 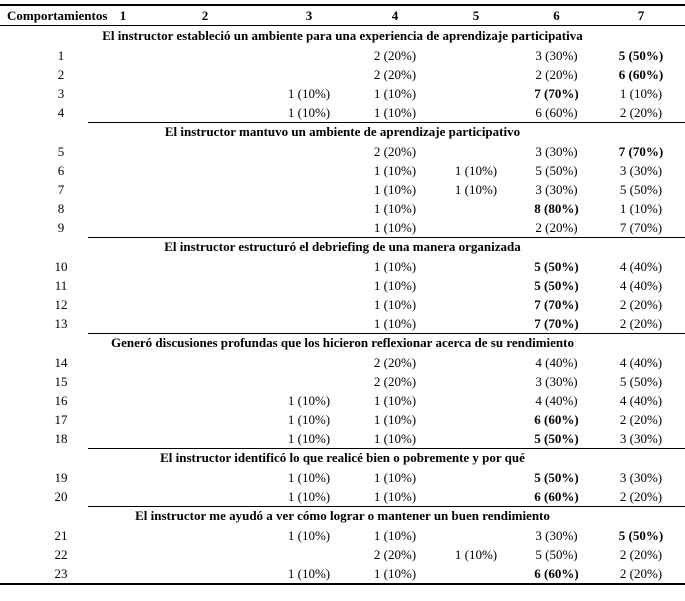 I want to click on behavior-row: 17 1 (10%) 1 (10%) 6 (60%) 2 (20%), so click(x=342, y=419).